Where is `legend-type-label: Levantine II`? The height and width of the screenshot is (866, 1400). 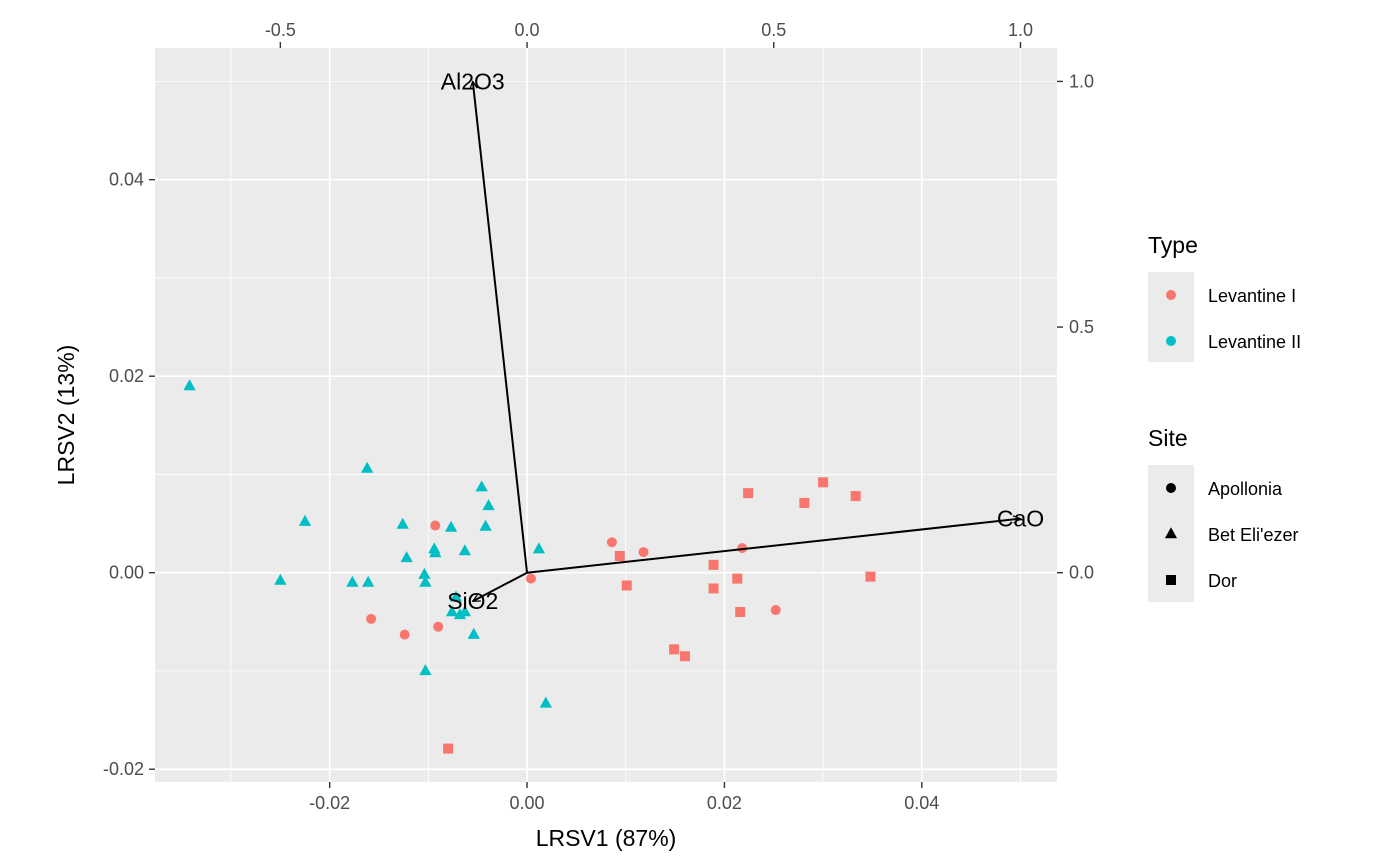
legend-type-label: Levantine II is located at coordinates (1254, 342).